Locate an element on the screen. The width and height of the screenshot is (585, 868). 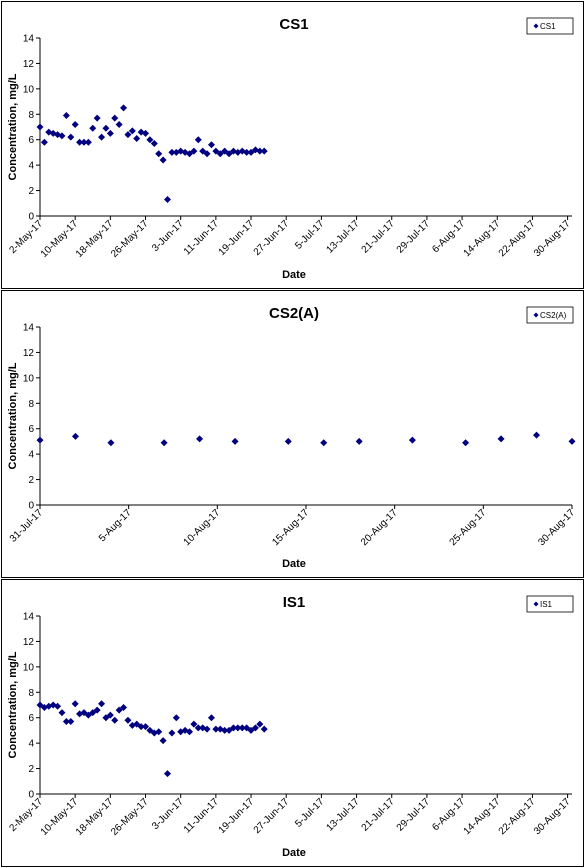
x-axis-label: Date is located at coordinates (294, 564).